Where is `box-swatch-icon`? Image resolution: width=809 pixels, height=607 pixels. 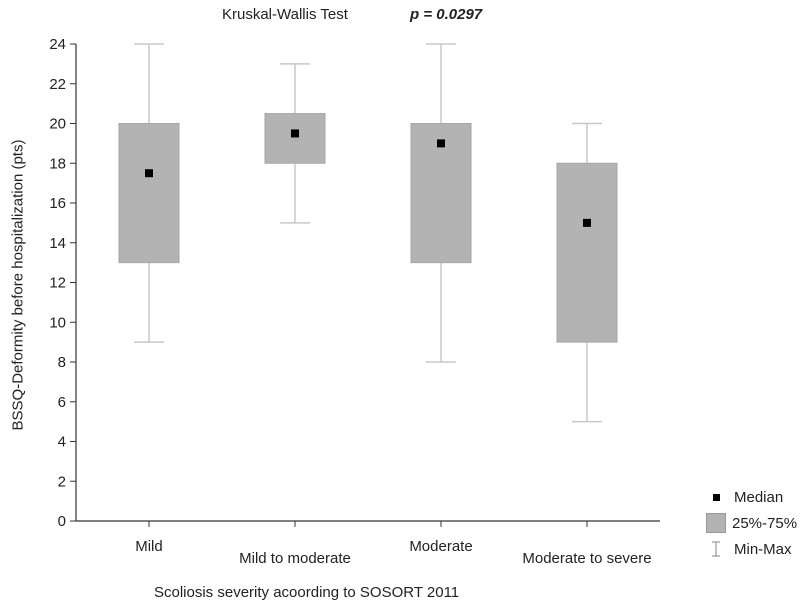
box-swatch-icon is located at coordinates (716, 523).